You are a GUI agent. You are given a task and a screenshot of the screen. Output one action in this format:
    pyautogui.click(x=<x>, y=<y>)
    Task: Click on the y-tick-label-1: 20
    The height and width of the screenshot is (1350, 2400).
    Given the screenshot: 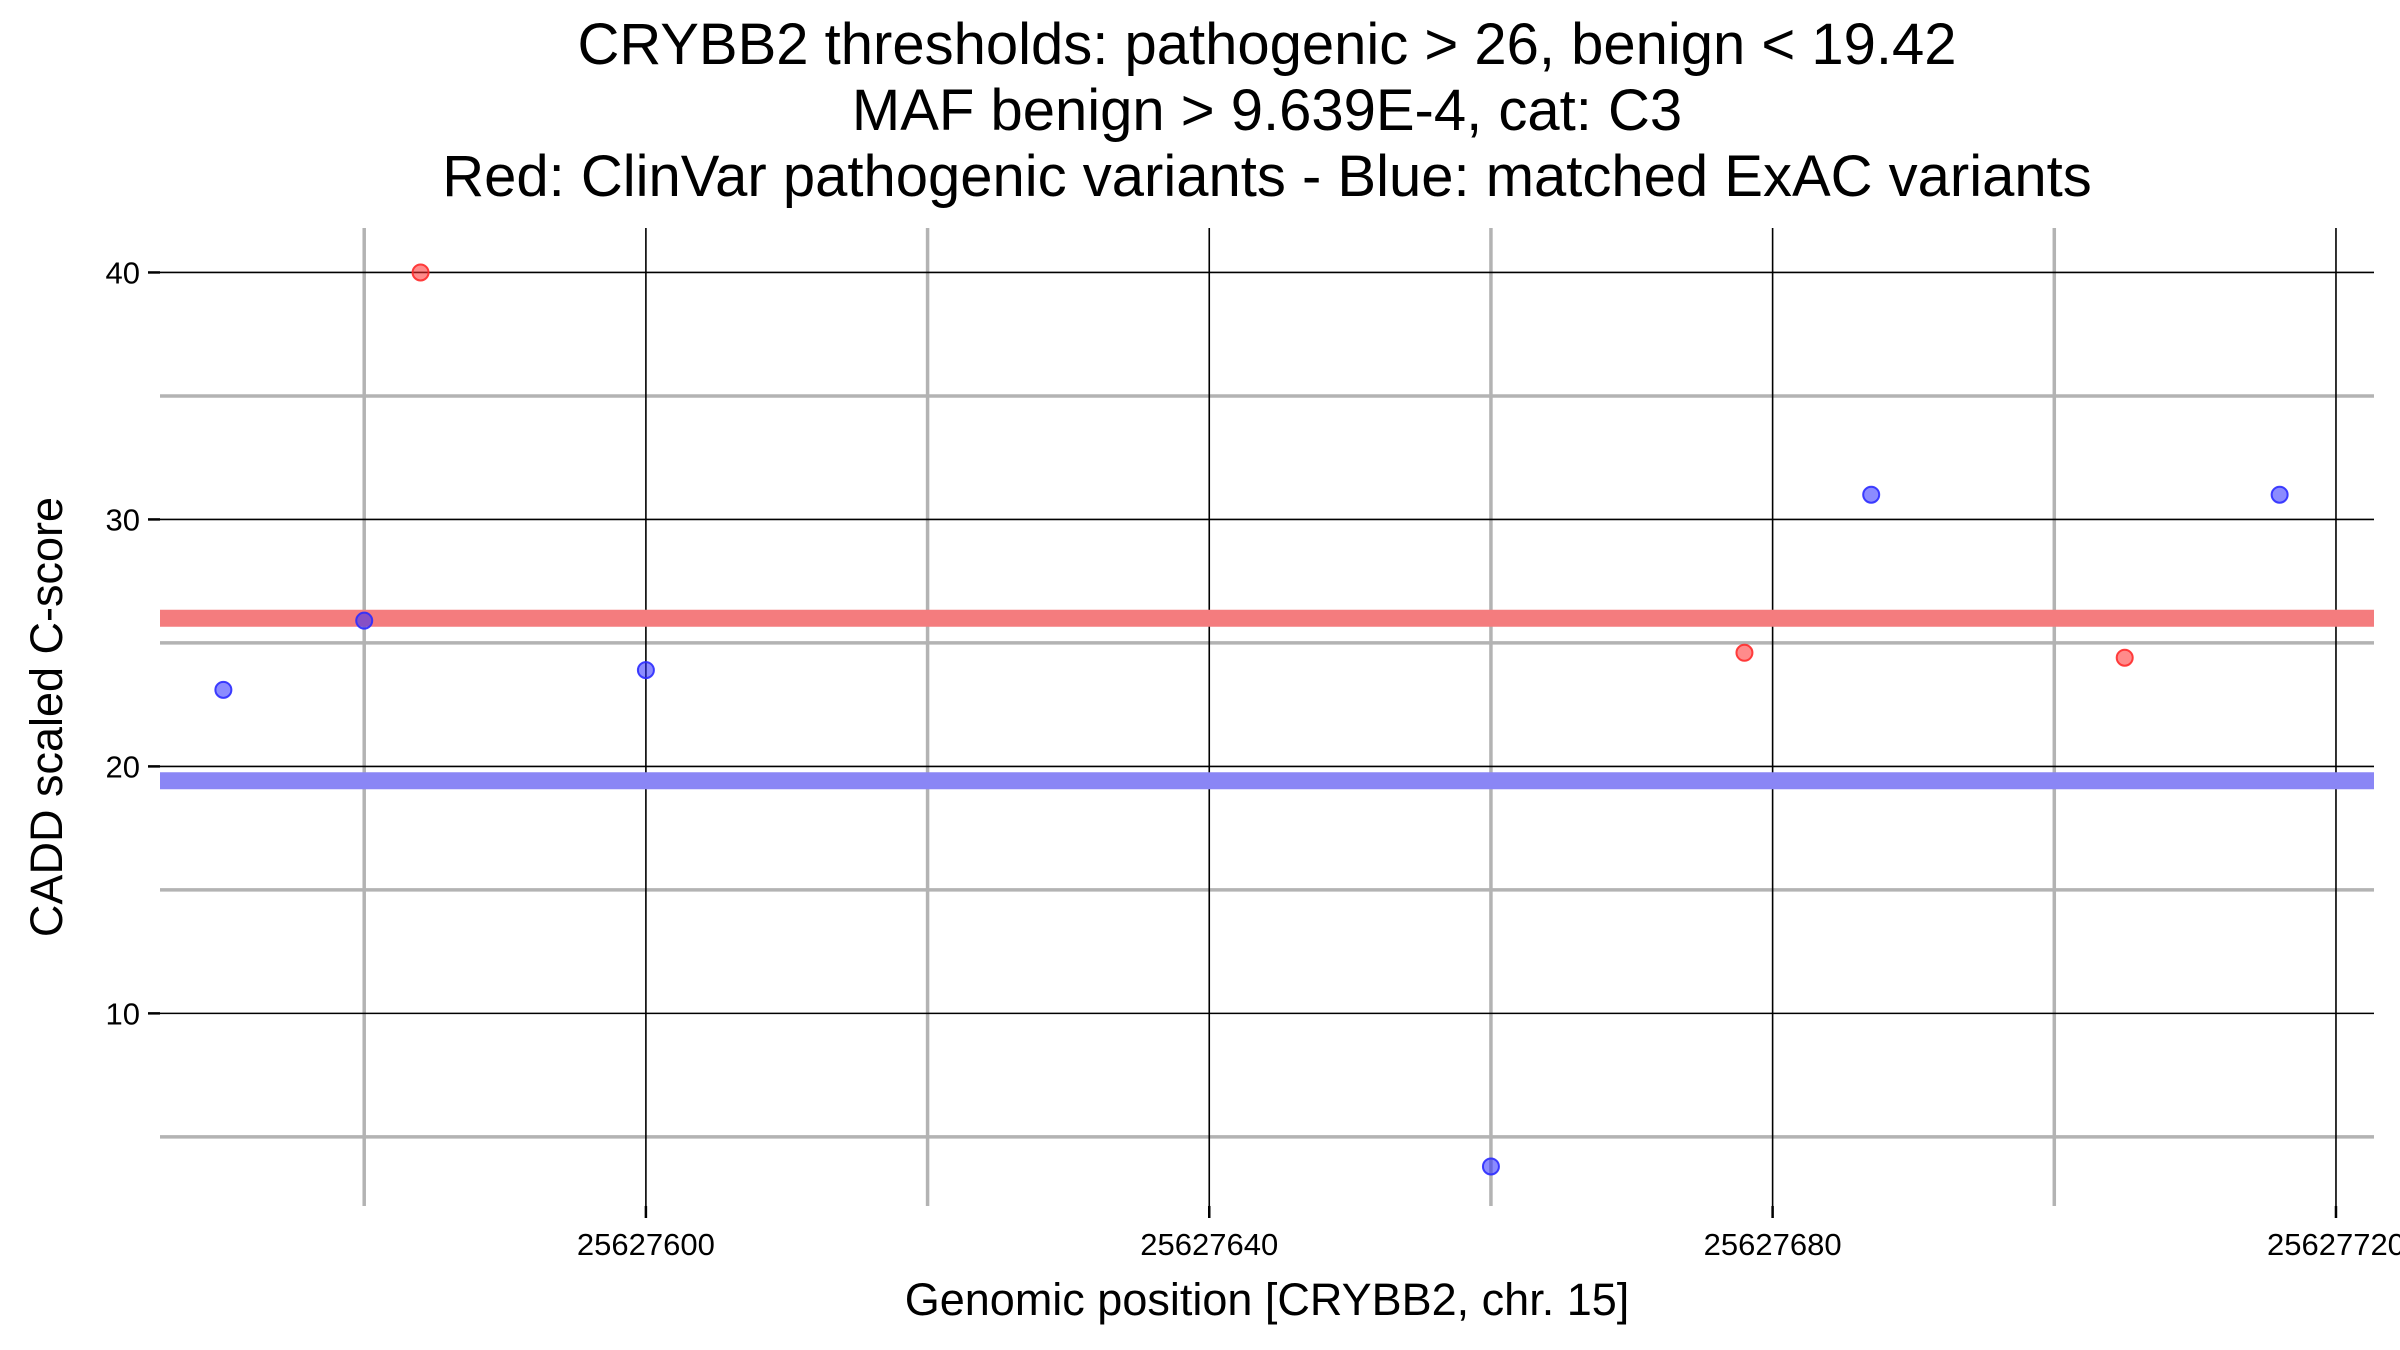 What is the action you would take?
    pyautogui.click(x=123, y=766)
    